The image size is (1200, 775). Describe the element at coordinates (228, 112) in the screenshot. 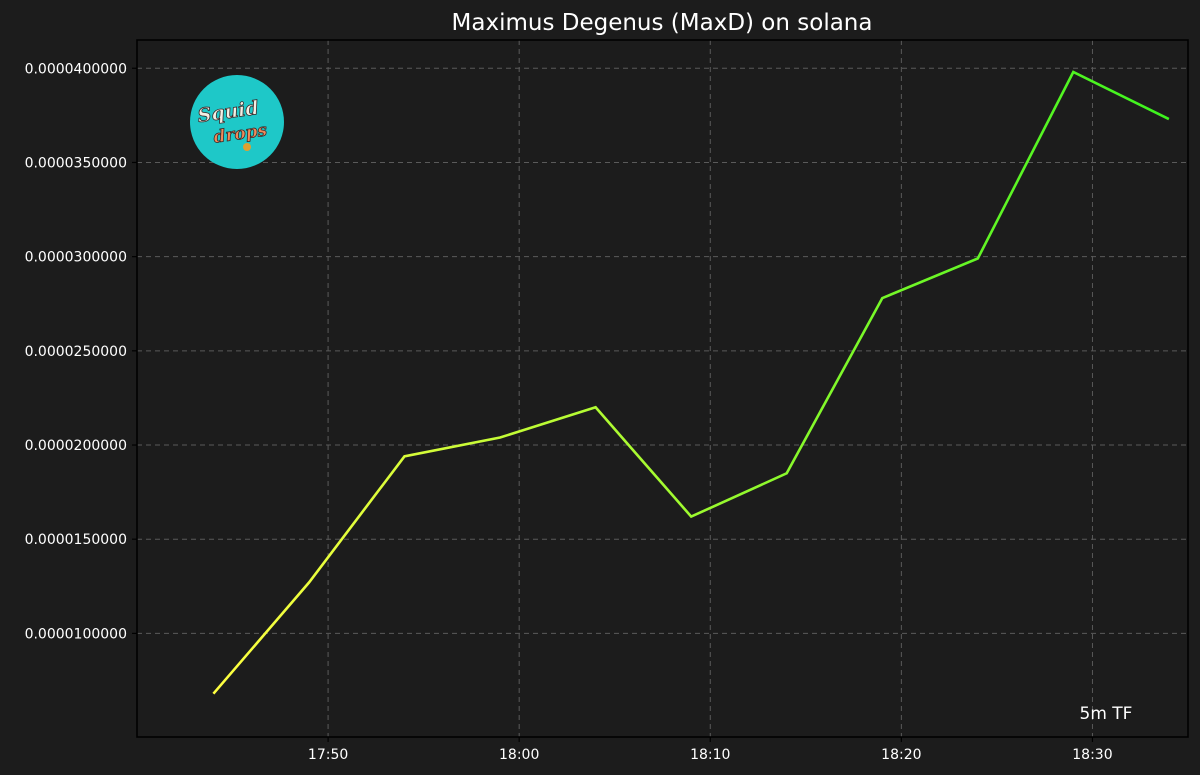

I see `logo-text-line1: Squid` at that location.